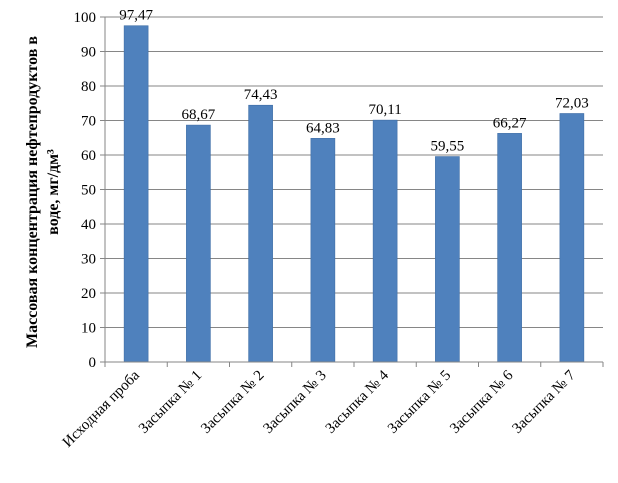  What do you see at coordinates (199, 115) in the screenshot?
I see `data-label: 68,67` at bounding box center [199, 115].